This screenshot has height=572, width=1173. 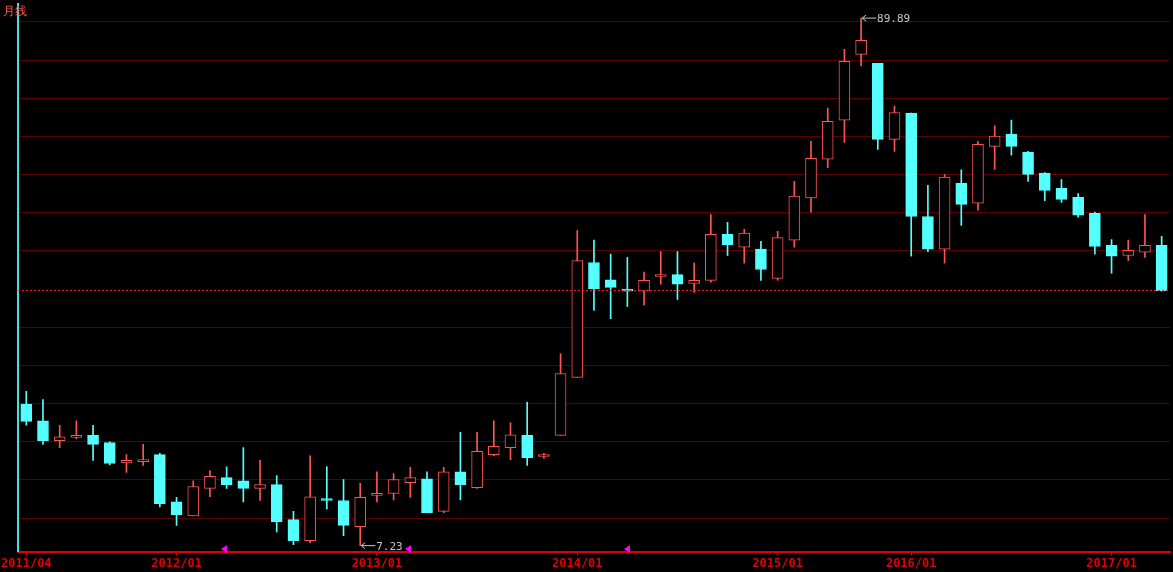 What do you see at coordinates (894, 18) in the screenshot?
I see `annotation: 89.89` at bounding box center [894, 18].